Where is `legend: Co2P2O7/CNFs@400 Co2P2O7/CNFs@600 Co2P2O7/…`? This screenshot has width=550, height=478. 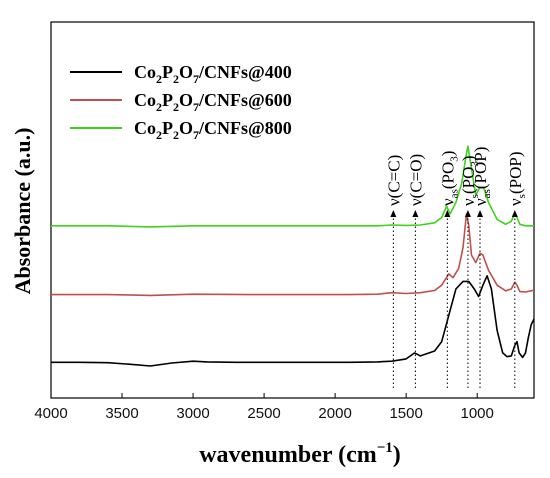
legend: Co2P2O7/CNFs@400 Co2P2O7/CNFs@600 Co2P2O7/… is located at coordinates (181, 102).